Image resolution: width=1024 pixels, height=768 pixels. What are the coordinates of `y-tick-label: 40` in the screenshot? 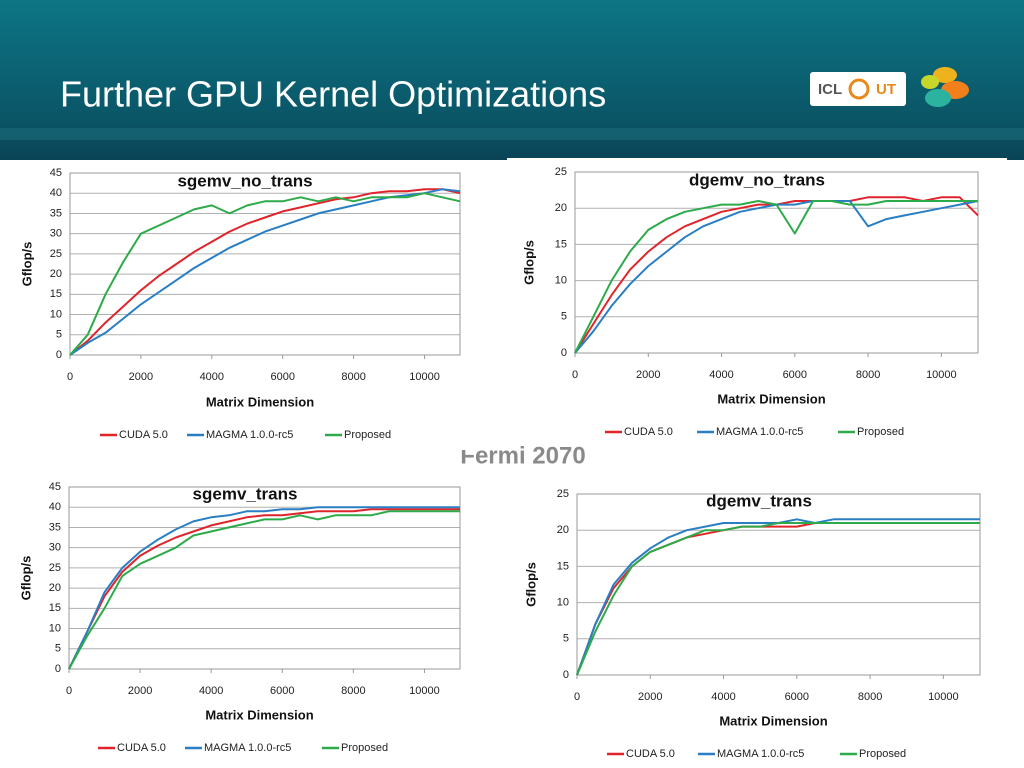 It's located at (55, 507).